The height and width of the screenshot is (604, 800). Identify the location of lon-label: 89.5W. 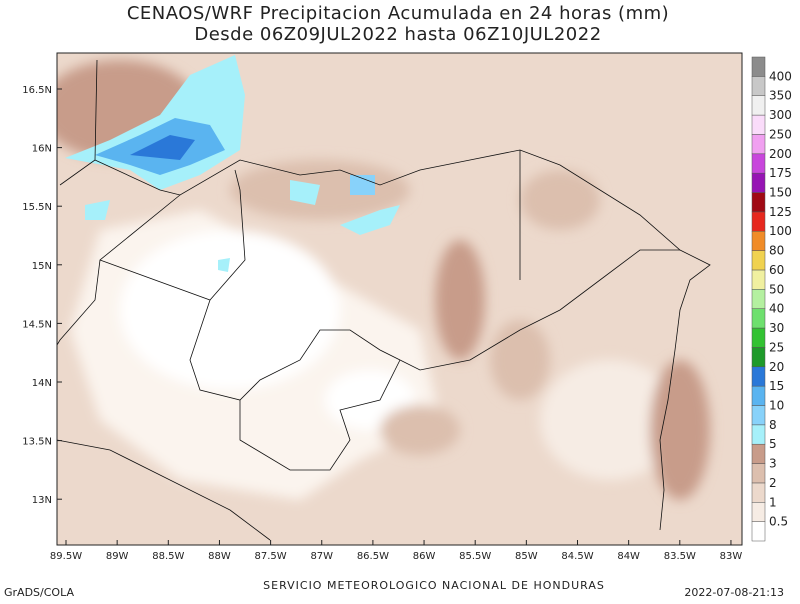
(66, 556).